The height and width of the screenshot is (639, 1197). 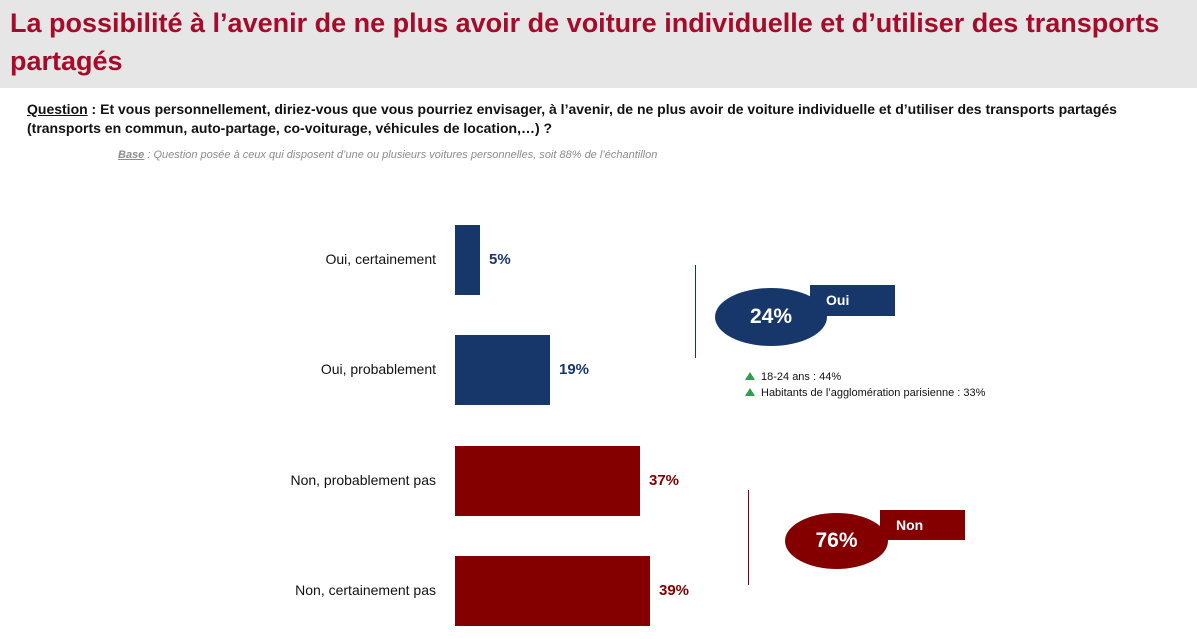 What do you see at coordinates (836, 541) in the screenshot?
I see `non-total-bubble: 76%` at bounding box center [836, 541].